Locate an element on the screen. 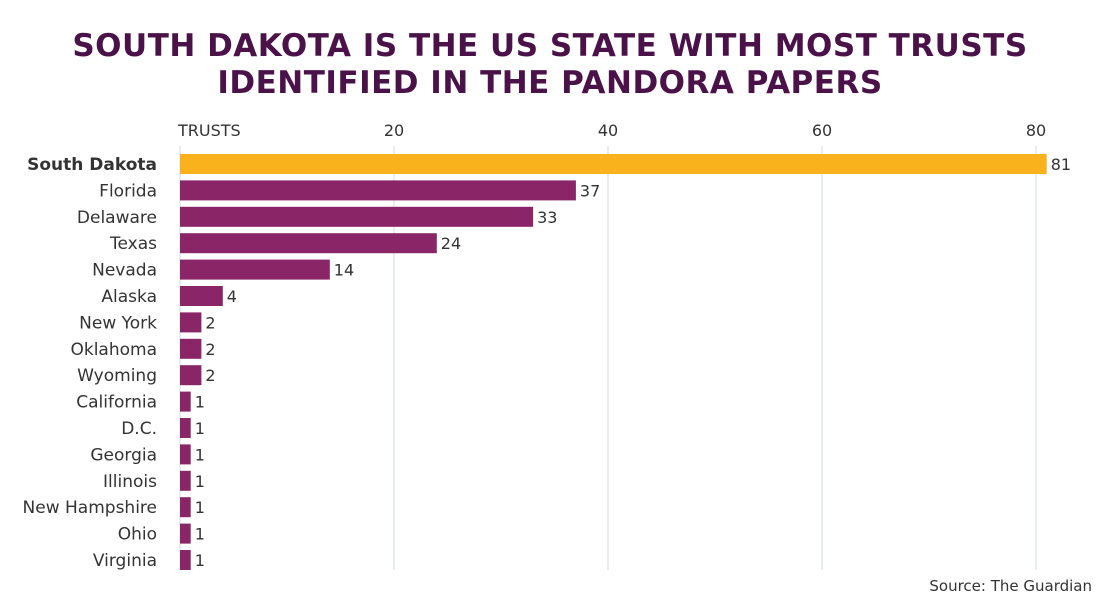 This screenshot has height=600, width=1100. axis-label-trusts: TRUSTS is located at coordinates (209, 130).